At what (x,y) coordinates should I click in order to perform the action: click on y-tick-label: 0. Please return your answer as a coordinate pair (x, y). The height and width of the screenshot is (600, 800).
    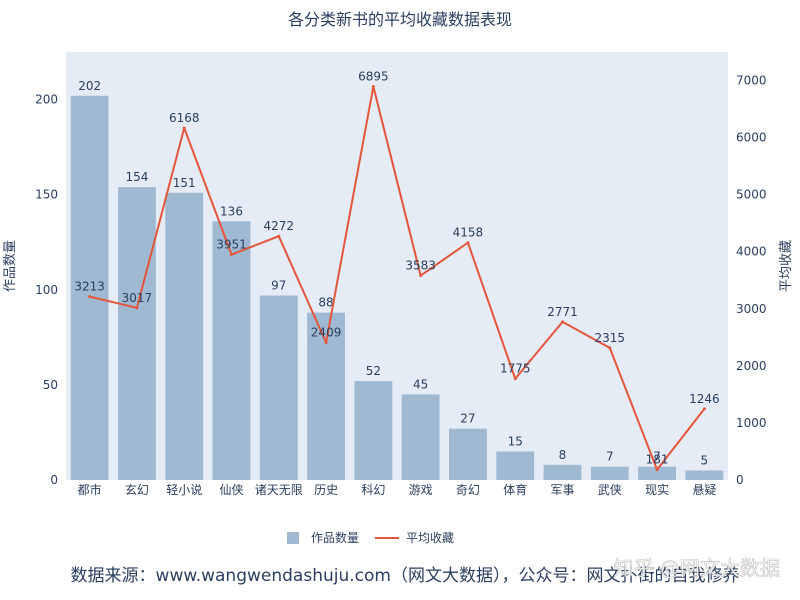
    Looking at the image, I should click on (54, 480).